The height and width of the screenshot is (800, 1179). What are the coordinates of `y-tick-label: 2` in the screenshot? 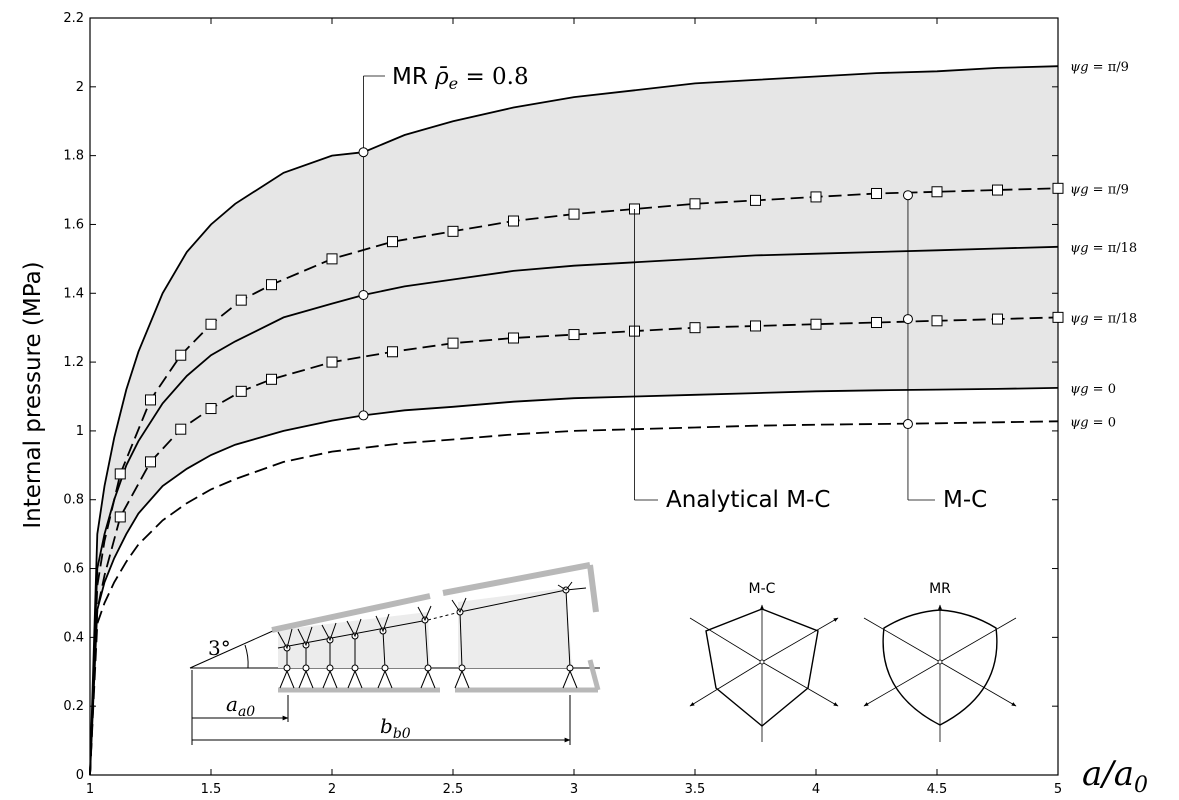 It's located at (80, 87).